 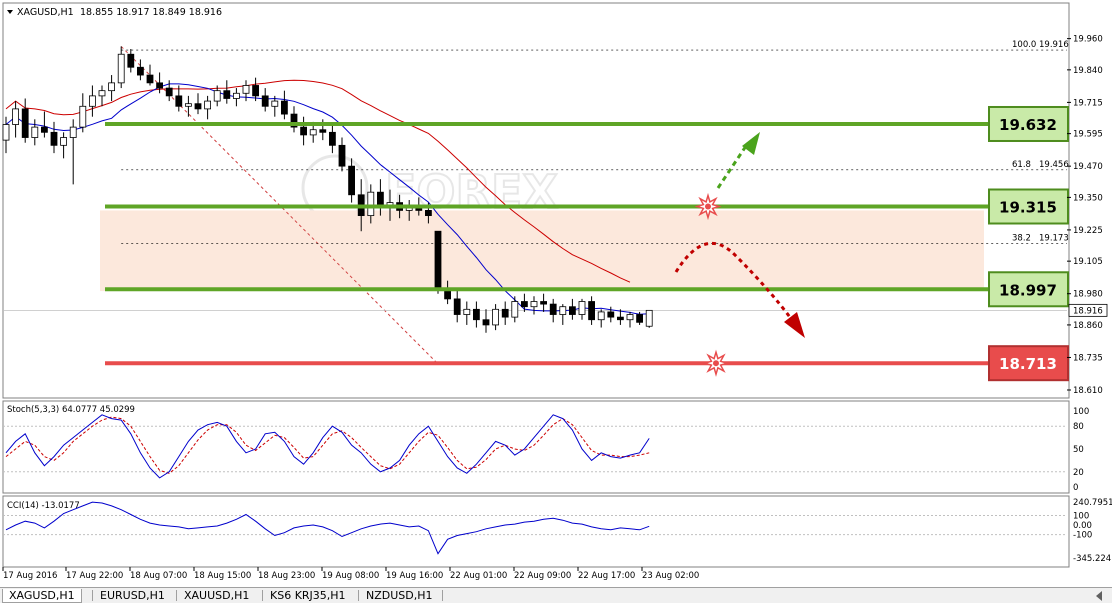 What do you see at coordinates (542, 251) in the screenshot?
I see `buy-sell-zone` at bounding box center [542, 251].